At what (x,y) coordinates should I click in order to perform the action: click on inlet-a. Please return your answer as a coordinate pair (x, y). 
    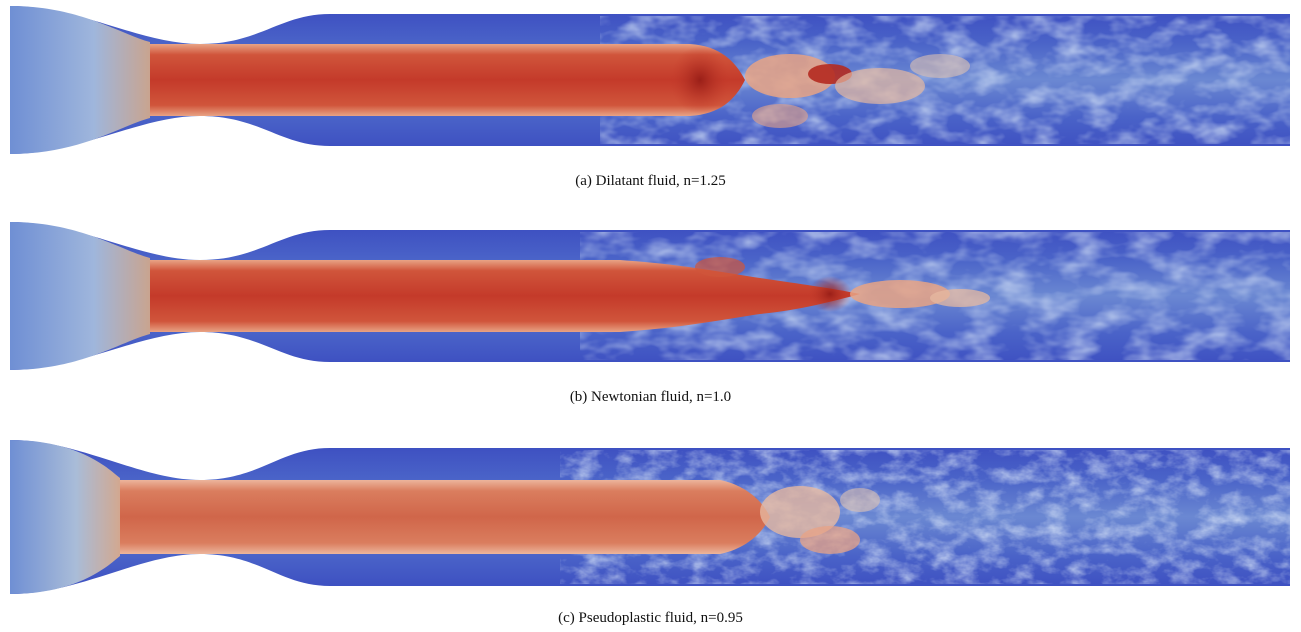
    Looking at the image, I should click on (80, 80).